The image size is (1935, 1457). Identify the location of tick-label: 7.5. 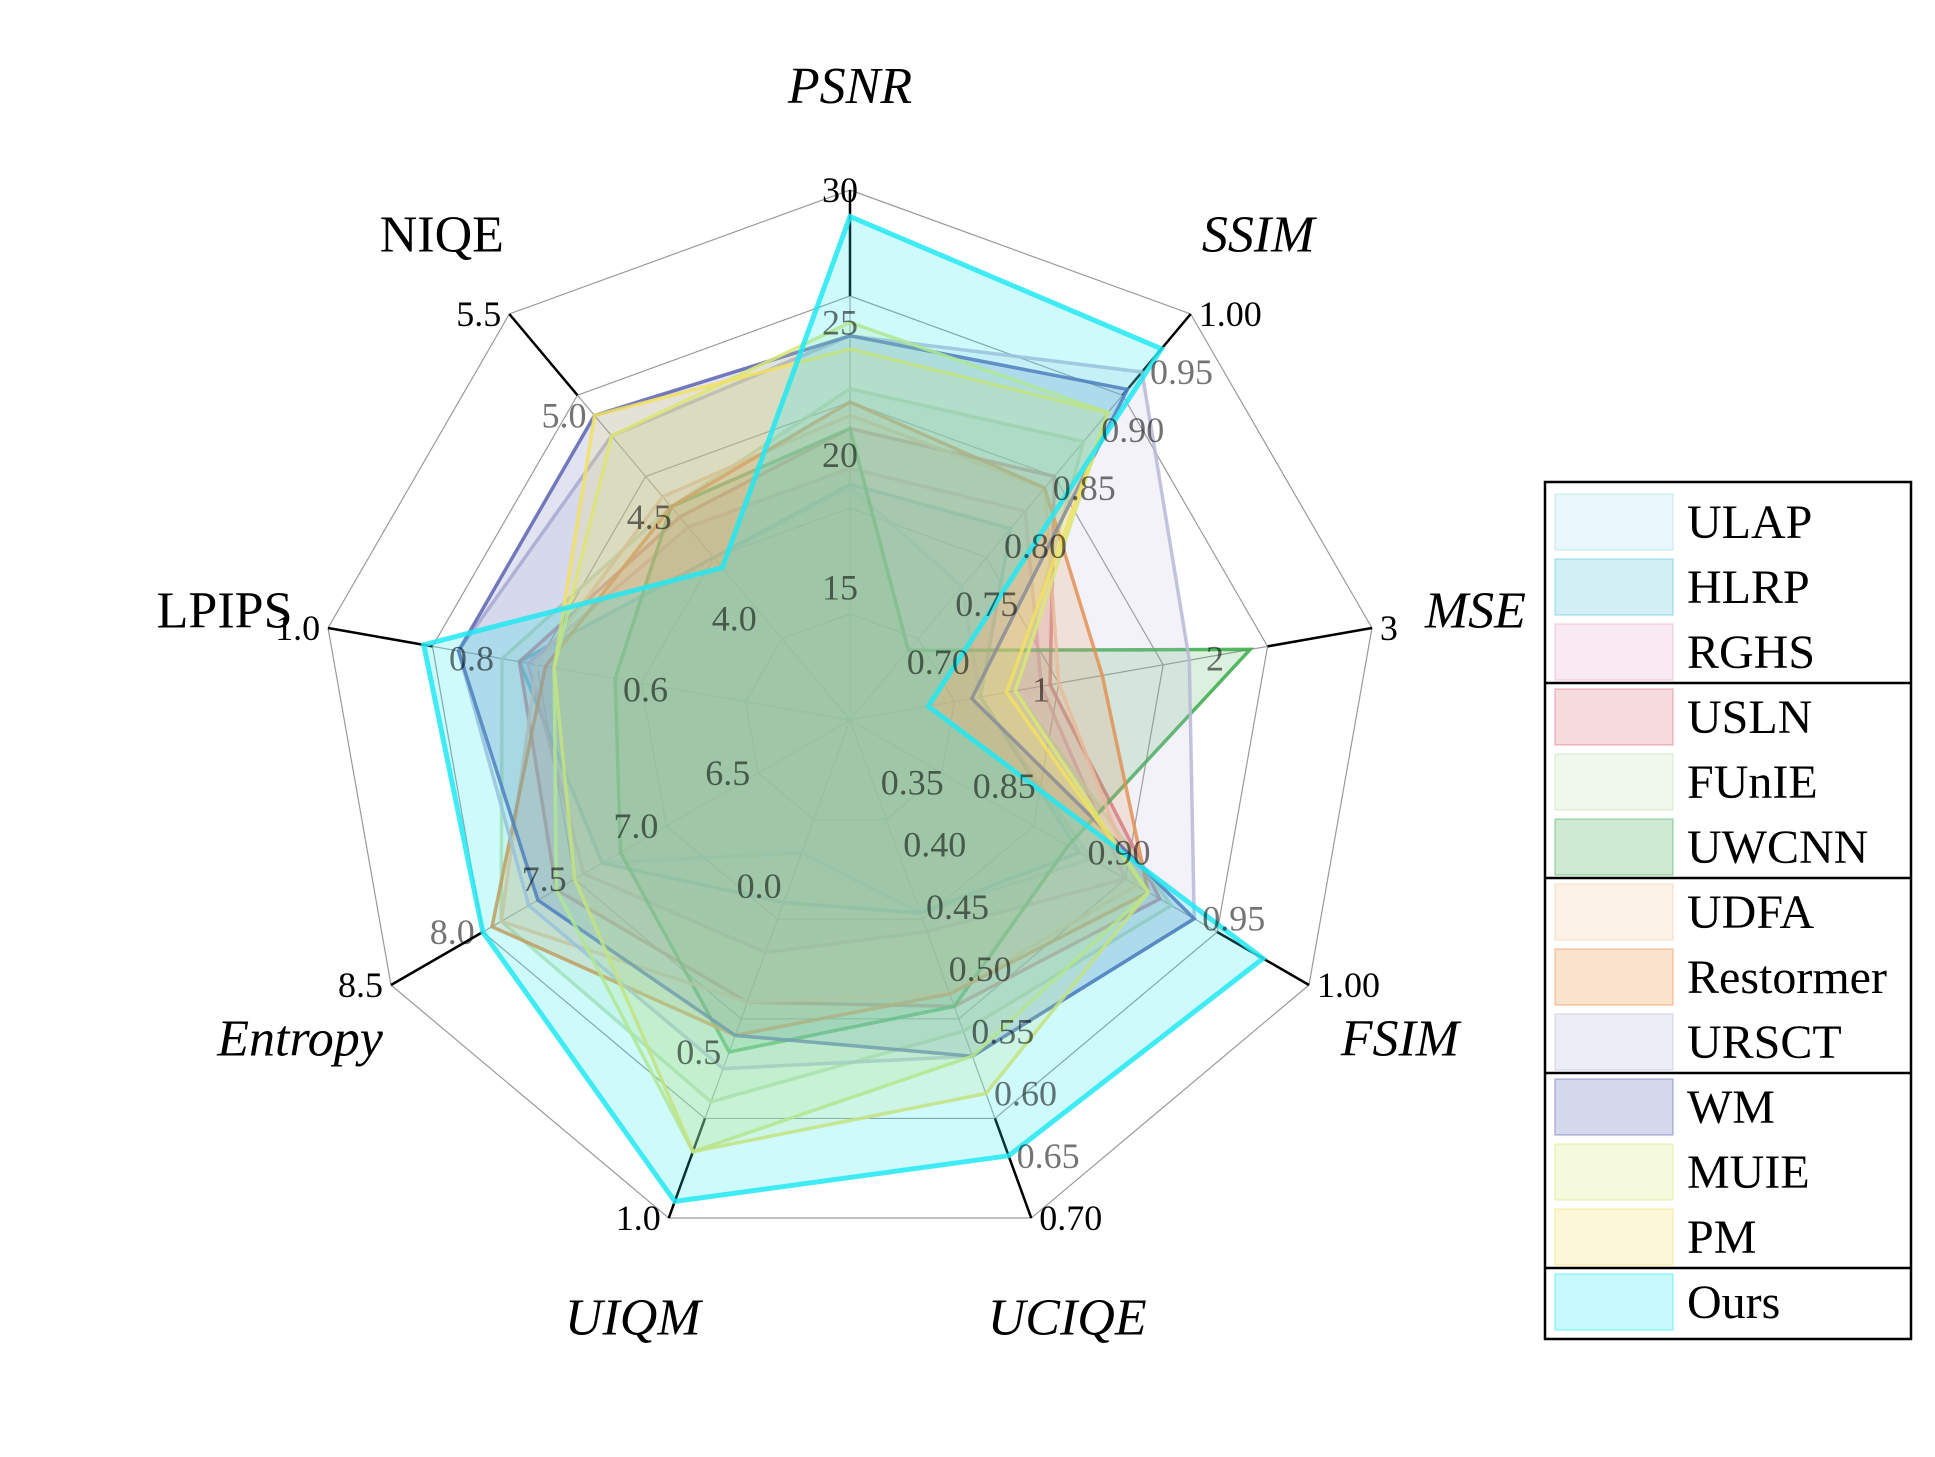
(544, 879).